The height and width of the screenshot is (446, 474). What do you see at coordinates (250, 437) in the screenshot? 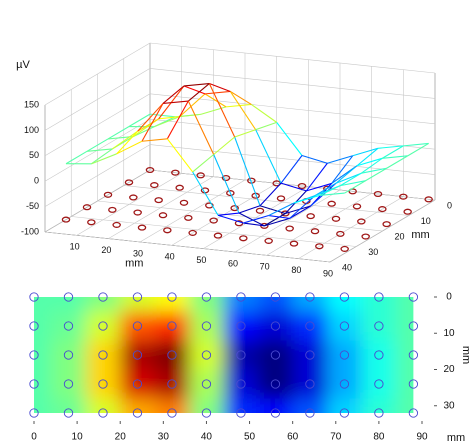
I see `x-tick-label: 50` at bounding box center [250, 437].